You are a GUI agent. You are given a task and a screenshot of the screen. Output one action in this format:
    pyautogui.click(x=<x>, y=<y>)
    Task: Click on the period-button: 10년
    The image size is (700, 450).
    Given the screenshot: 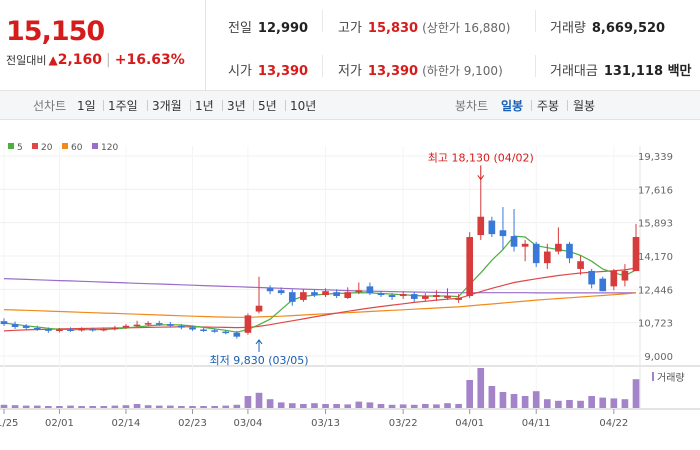 What is the action you would take?
    pyautogui.click(x=303, y=106)
    